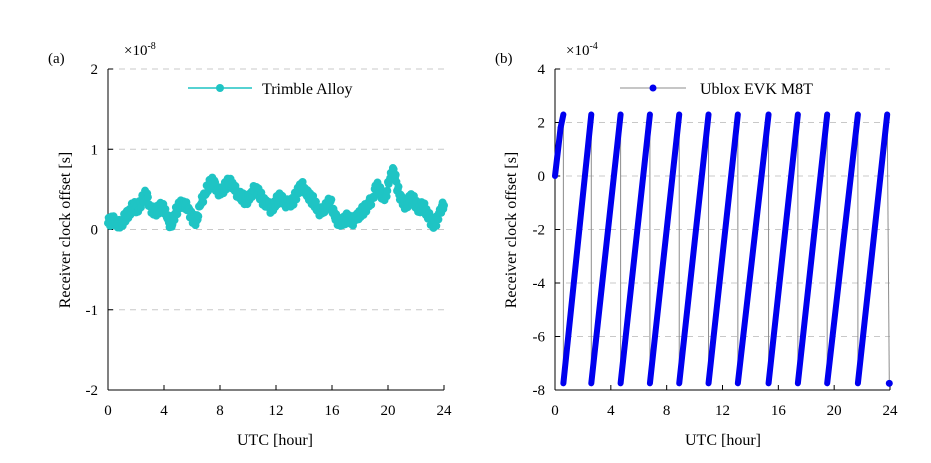  I want to click on y-tick-label: 1, so click(95, 150).